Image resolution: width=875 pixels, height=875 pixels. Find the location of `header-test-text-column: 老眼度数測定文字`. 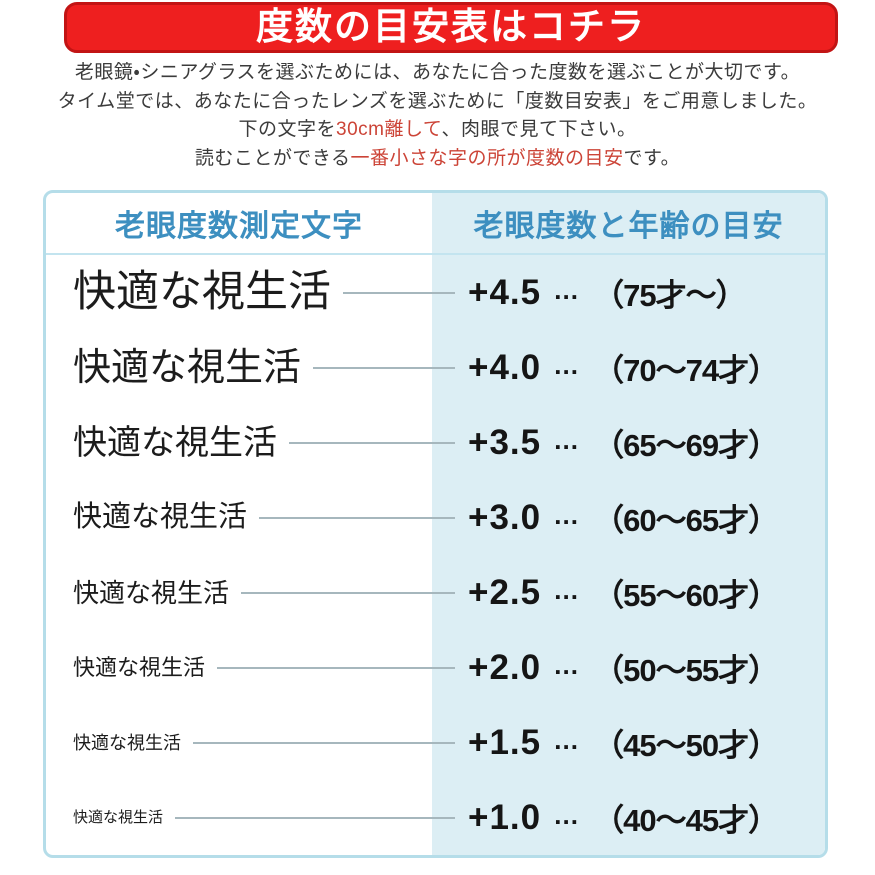

header-test-text-column: 老眼度数測定文字 is located at coordinates (239, 226).